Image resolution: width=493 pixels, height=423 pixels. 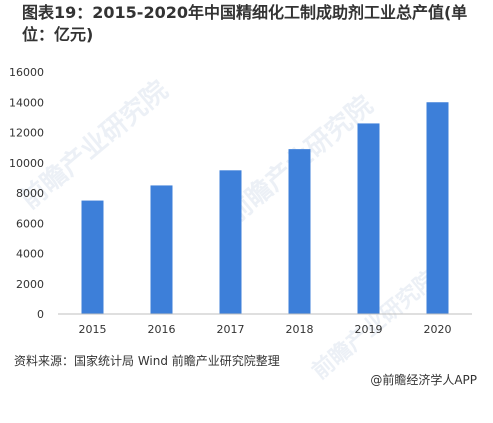 What do you see at coordinates (369, 329) in the screenshot?
I see `x-tick-label: 2019` at bounding box center [369, 329].